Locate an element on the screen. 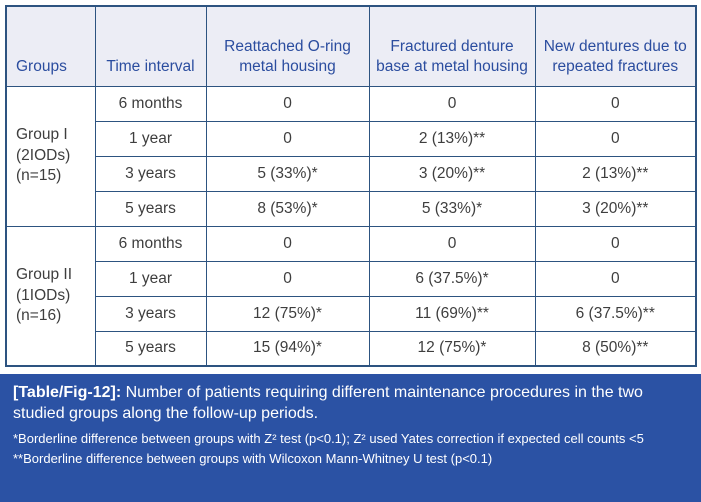 This screenshot has width=701, height=502. table-row: 5 years 8 (53%)* 5 (33%)* 3 (20%)** is located at coordinates (351, 208).